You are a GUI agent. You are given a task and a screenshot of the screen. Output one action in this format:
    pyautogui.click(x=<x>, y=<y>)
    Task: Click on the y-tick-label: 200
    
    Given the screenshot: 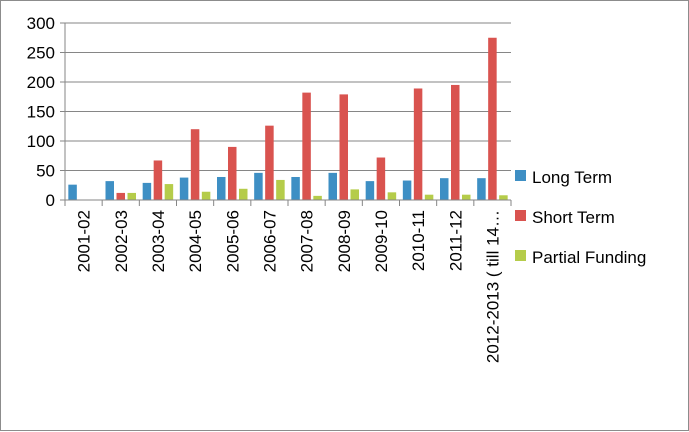 What is the action you would take?
    pyautogui.click(x=41, y=82)
    